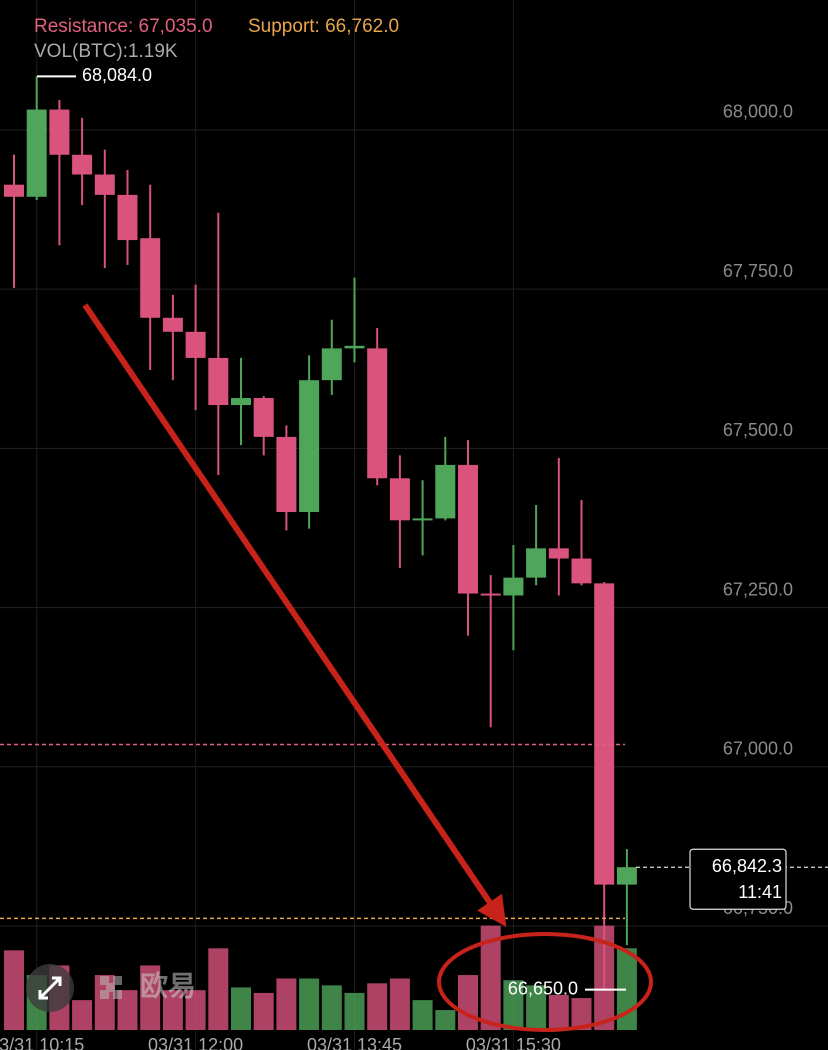  What do you see at coordinates (760, 892) in the screenshot?
I see `countdown: 11:41` at bounding box center [760, 892].